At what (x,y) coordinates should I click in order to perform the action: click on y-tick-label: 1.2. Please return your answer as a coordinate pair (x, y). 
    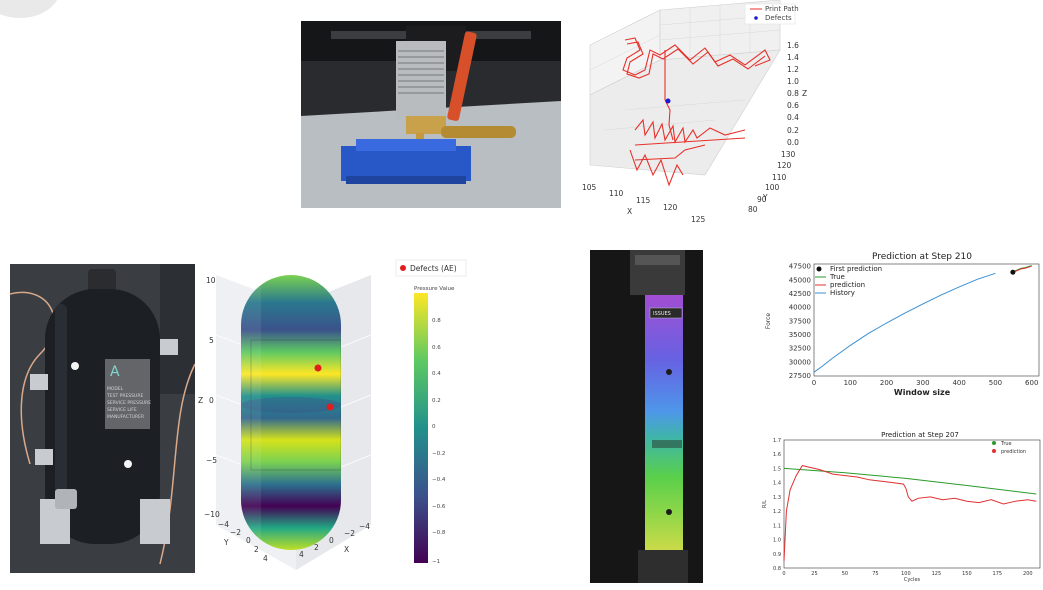
    Looking at the image, I should click on (777, 512).